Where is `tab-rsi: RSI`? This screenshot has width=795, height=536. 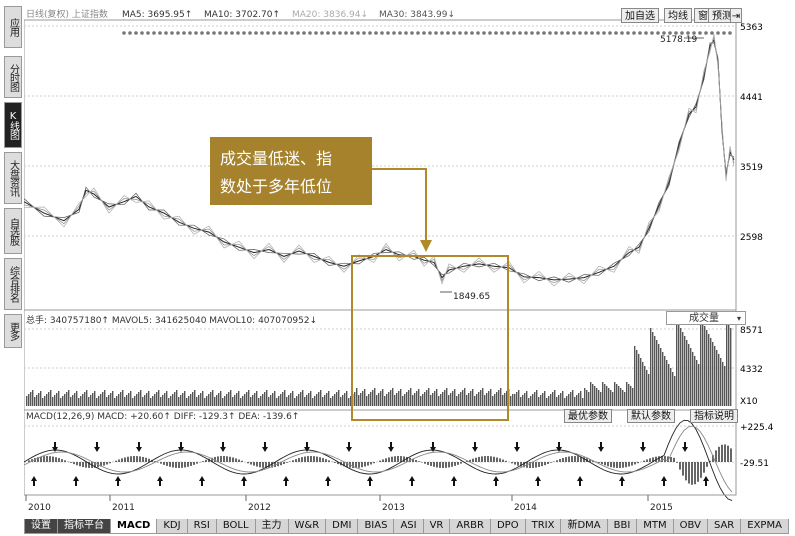
tab-rsi: RSI is located at coordinates (201, 526).